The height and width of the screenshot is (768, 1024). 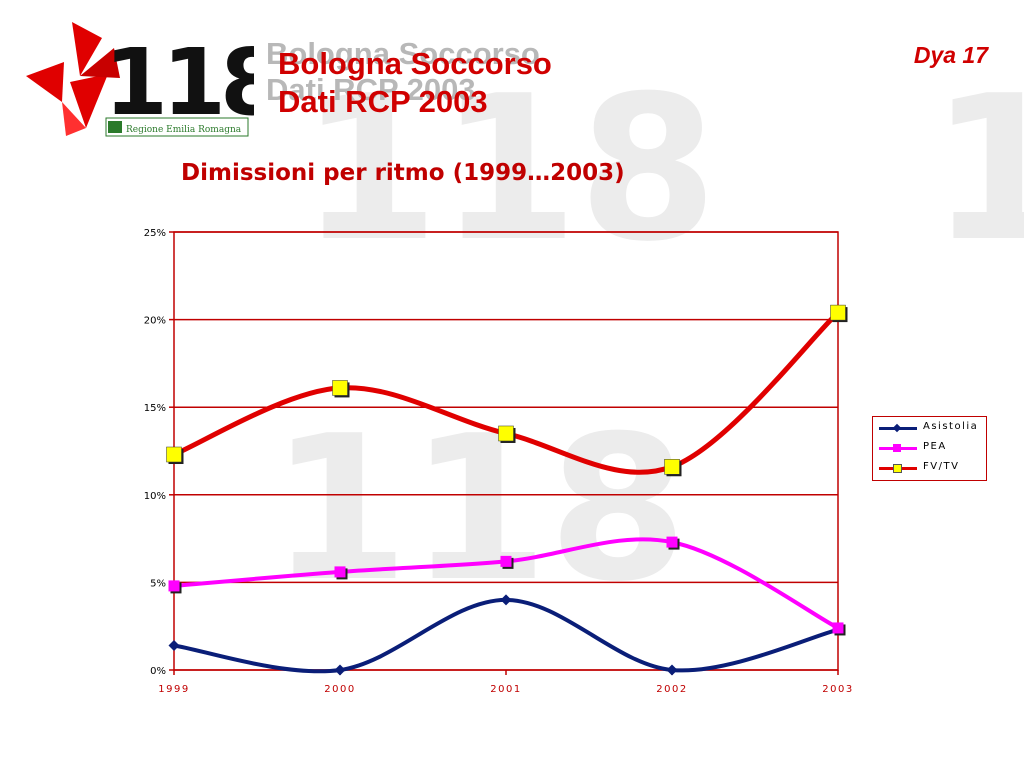 I want to click on page-title-line2: Dati RCP 2003, so click(x=383, y=101).